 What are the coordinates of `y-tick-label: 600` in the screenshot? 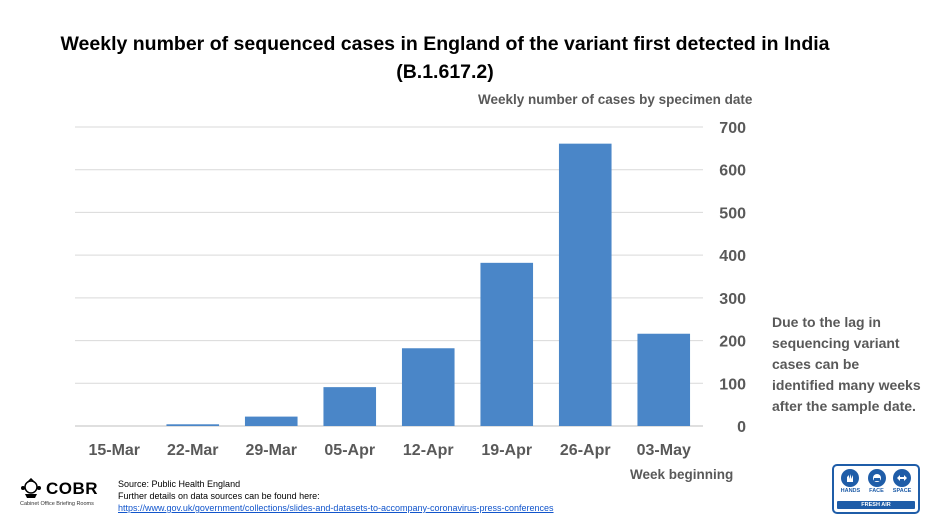 It's located at (732, 171).